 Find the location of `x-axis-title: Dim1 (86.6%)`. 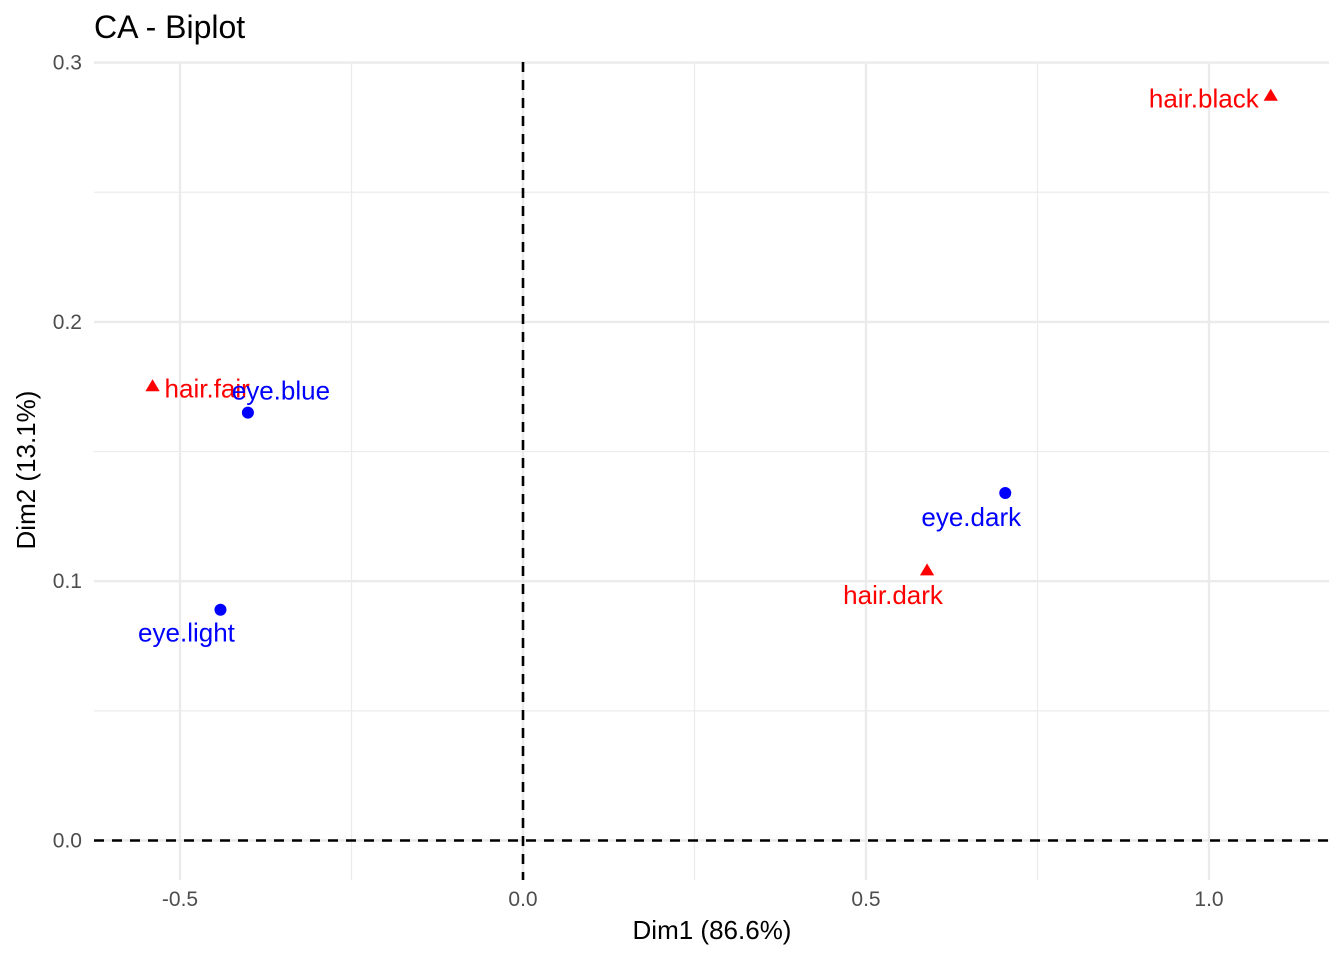

x-axis-title: Dim1 (86.6%) is located at coordinates (712, 930).